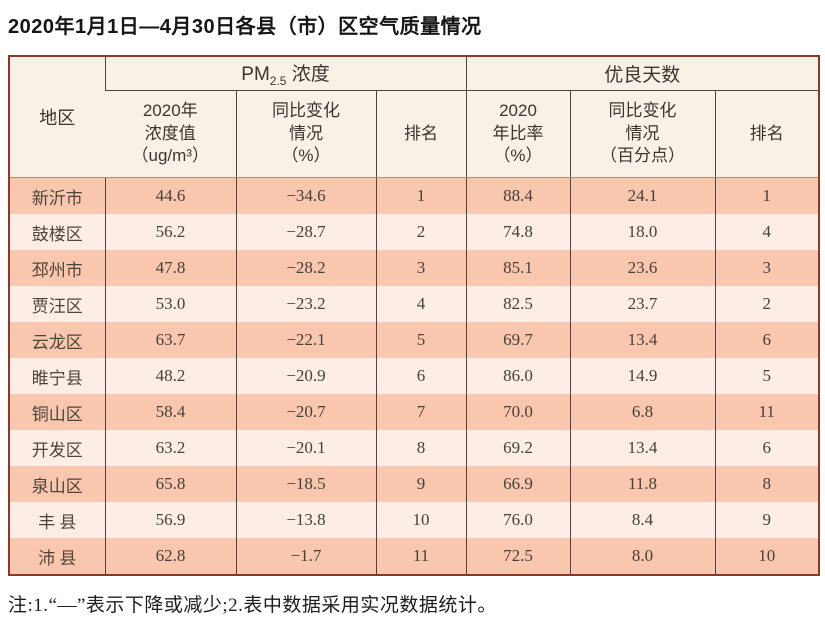 Image resolution: width=825 pixels, height=620 pixels. What do you see at coordinates (642, 268) in the screenshot?
I see `value-cell: 23.6` at bounding box center [642, 268].